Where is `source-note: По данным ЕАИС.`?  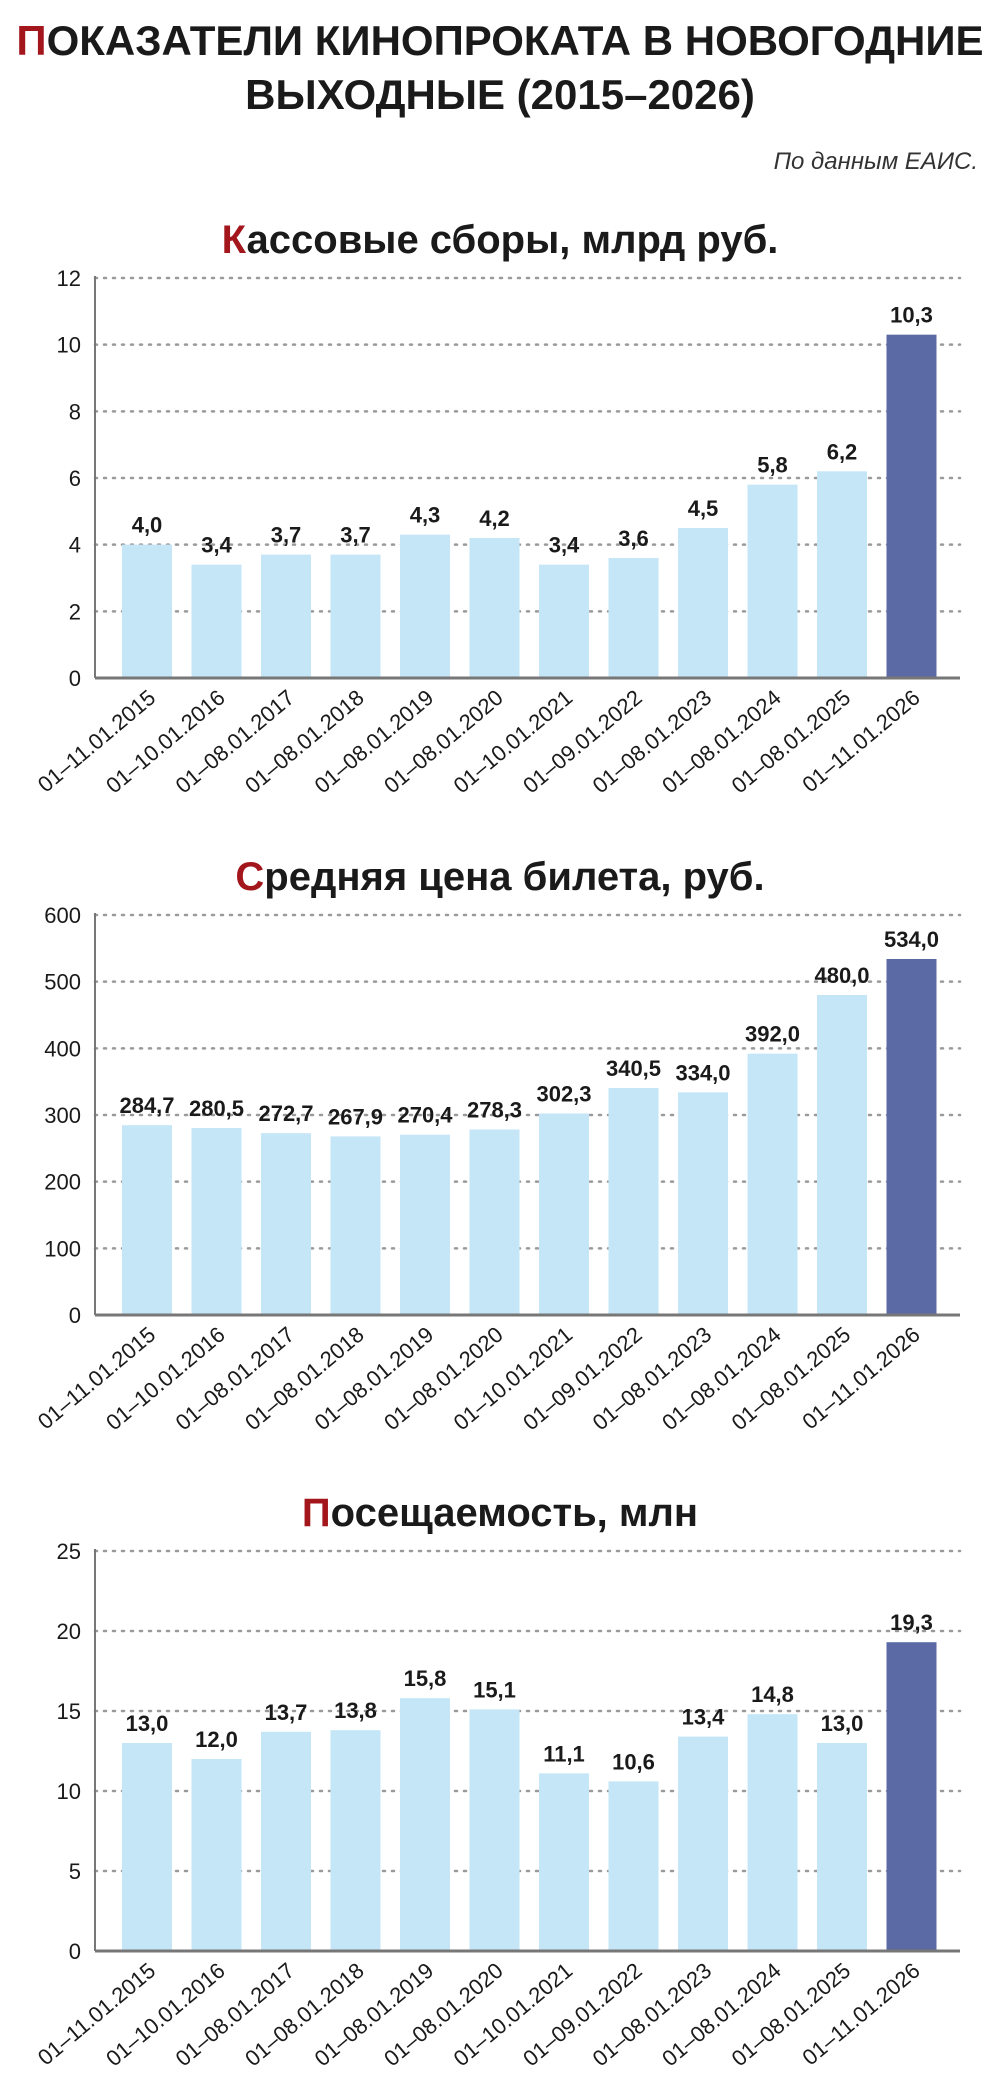 source-note: По данным ЕАИС. is located at coordinates (875, 161).